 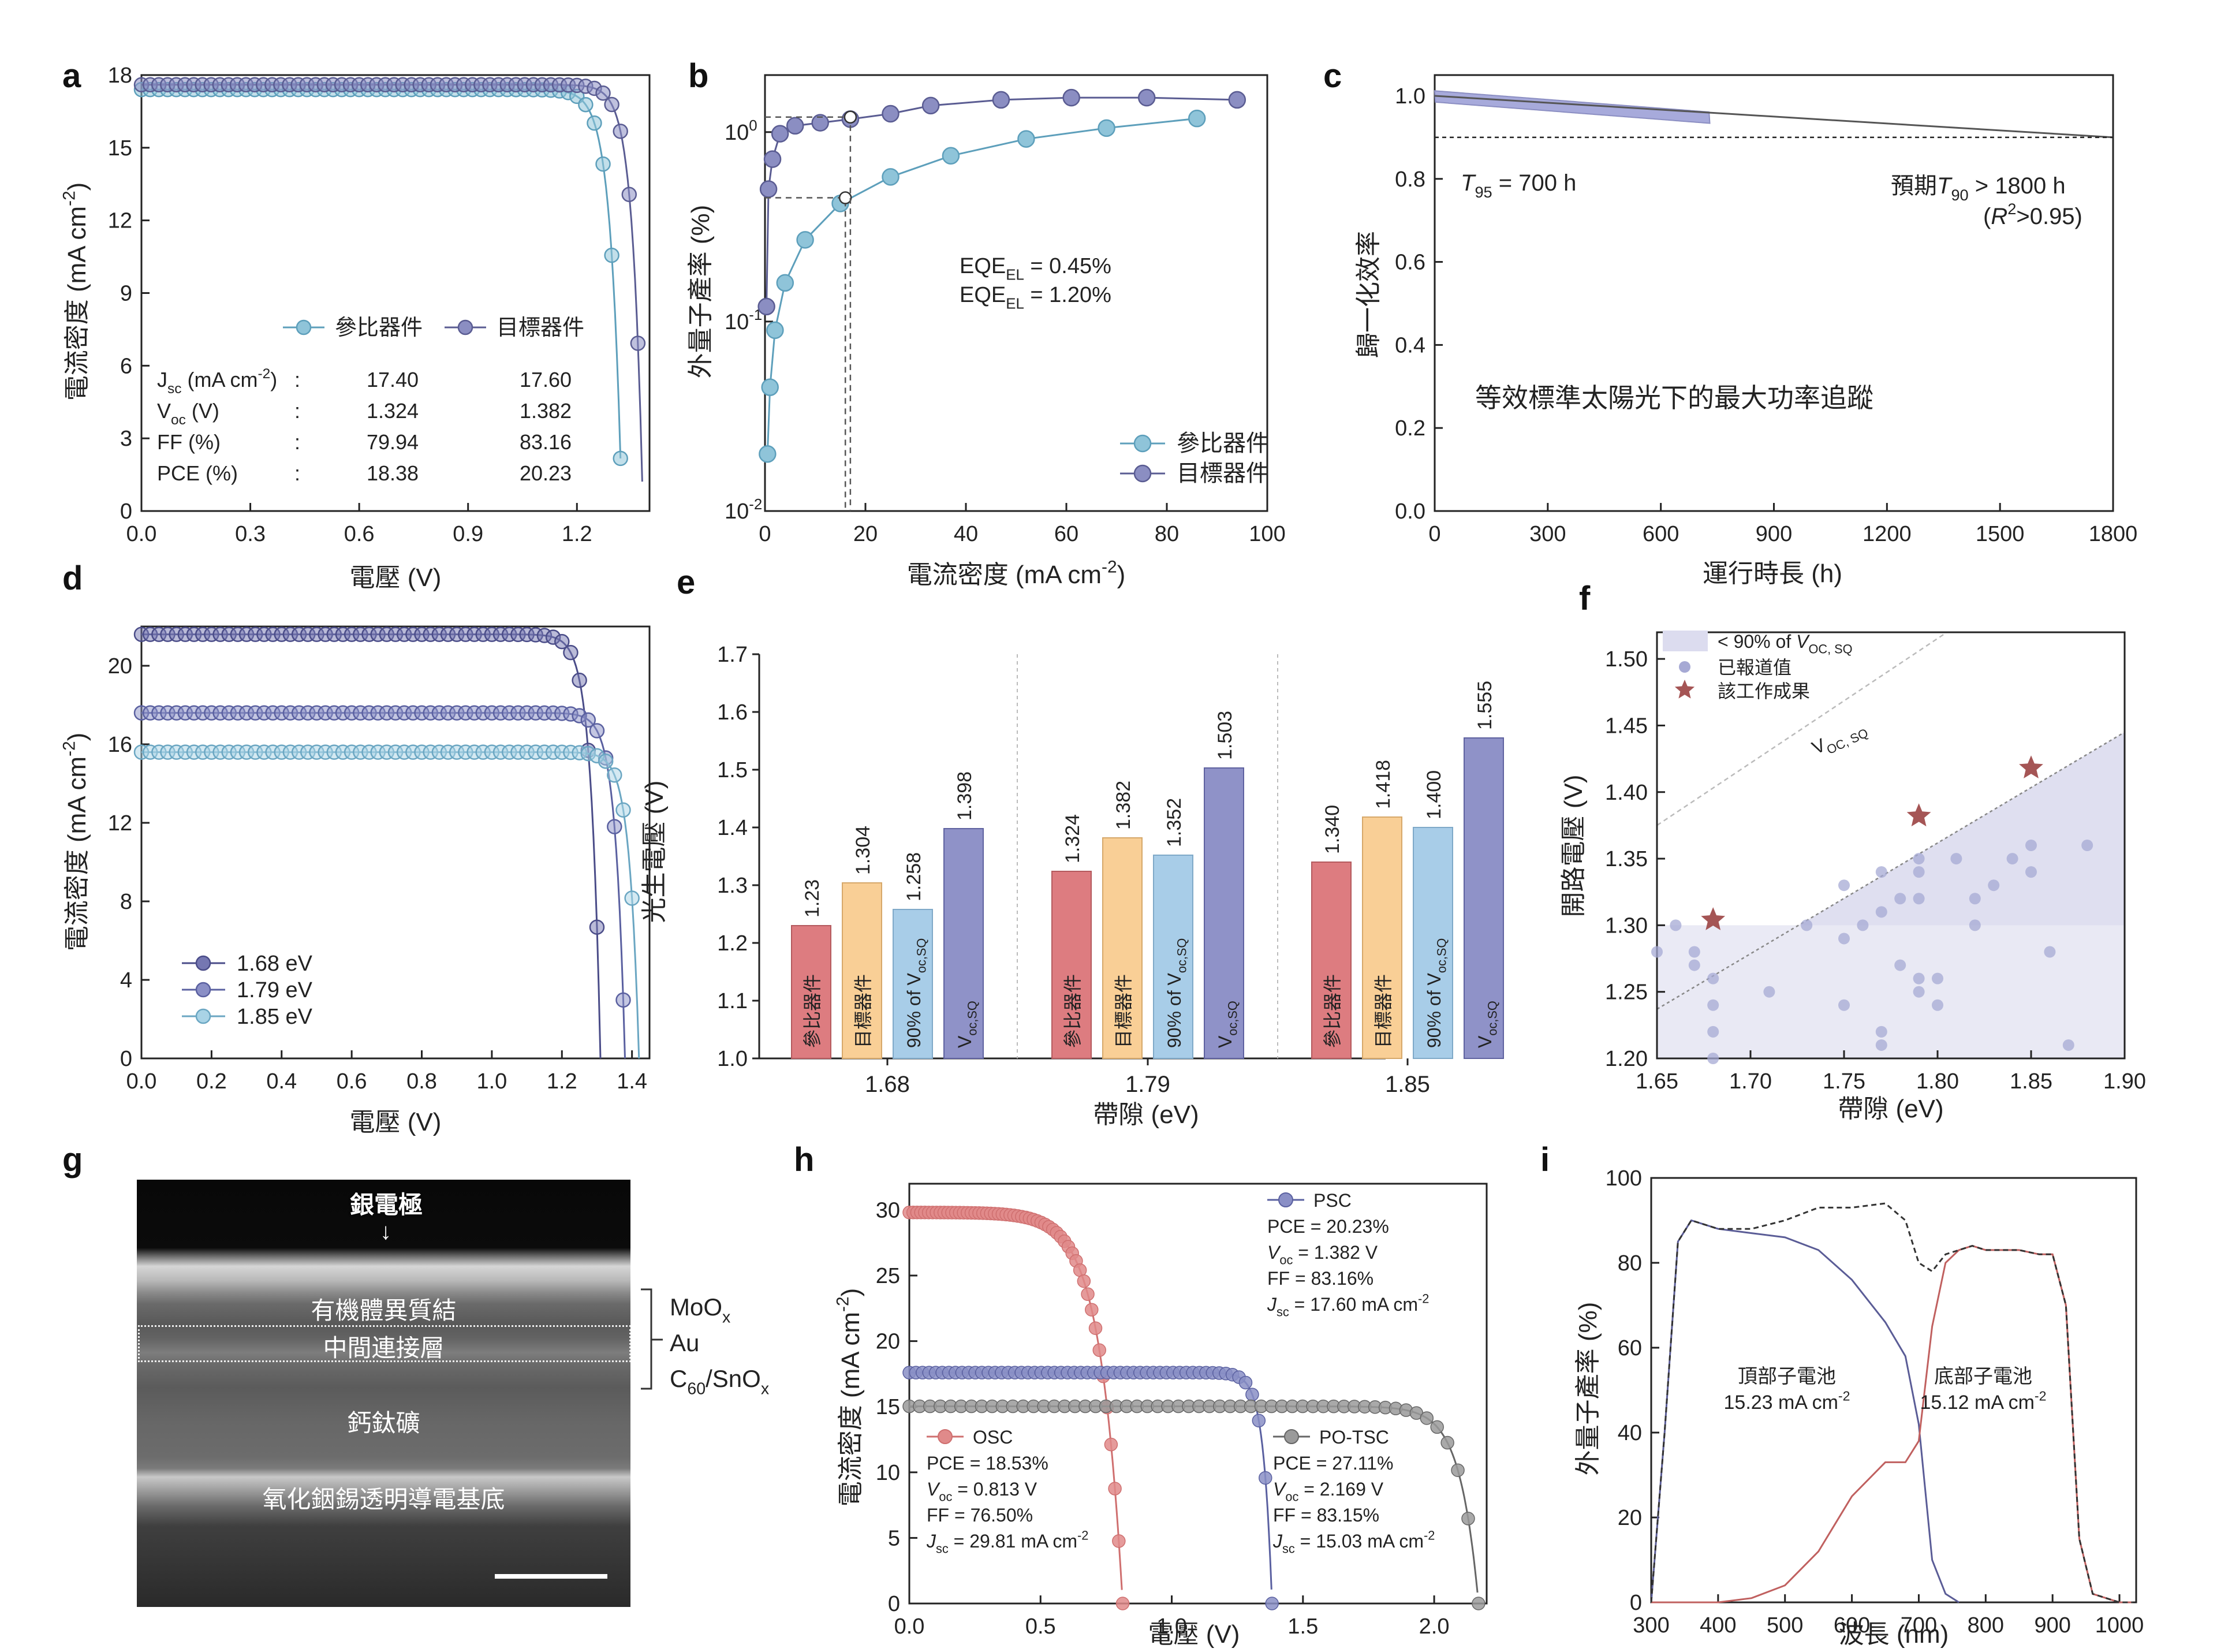 What do you see at coordinates (1938, 1081) in the screenshot?
I see `x-tick-label: 1.80` at bounding box center [1938, 1081].